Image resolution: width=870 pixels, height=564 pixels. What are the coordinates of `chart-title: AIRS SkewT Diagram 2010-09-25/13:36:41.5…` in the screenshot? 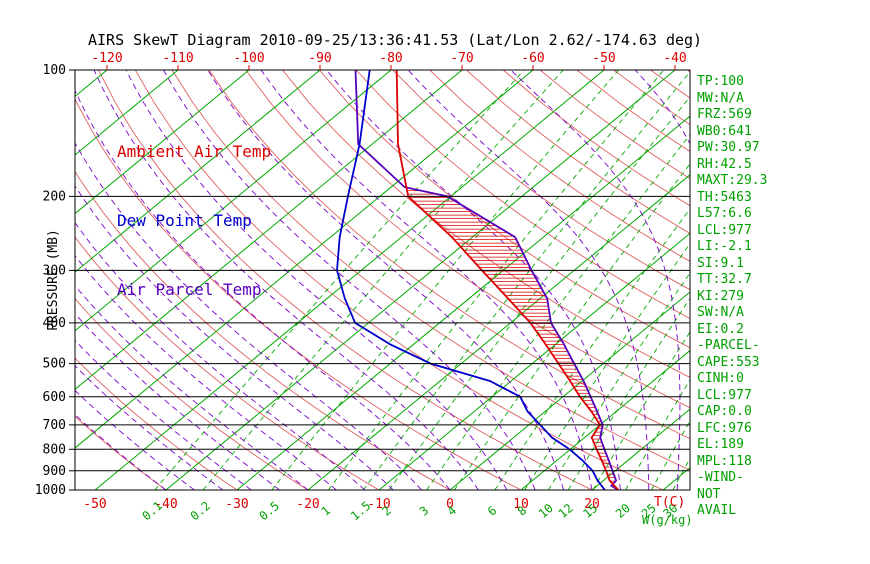 It's located at (395, 40).